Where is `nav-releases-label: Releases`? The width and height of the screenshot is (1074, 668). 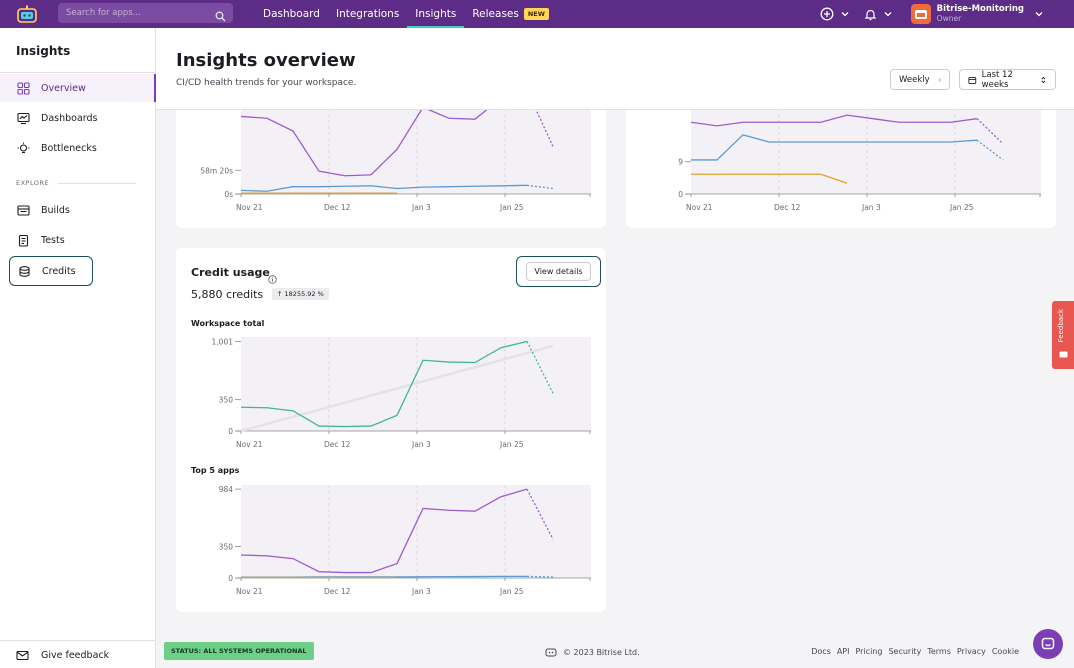
nav-releases-label: Releases is located at coordinates (495, 14).